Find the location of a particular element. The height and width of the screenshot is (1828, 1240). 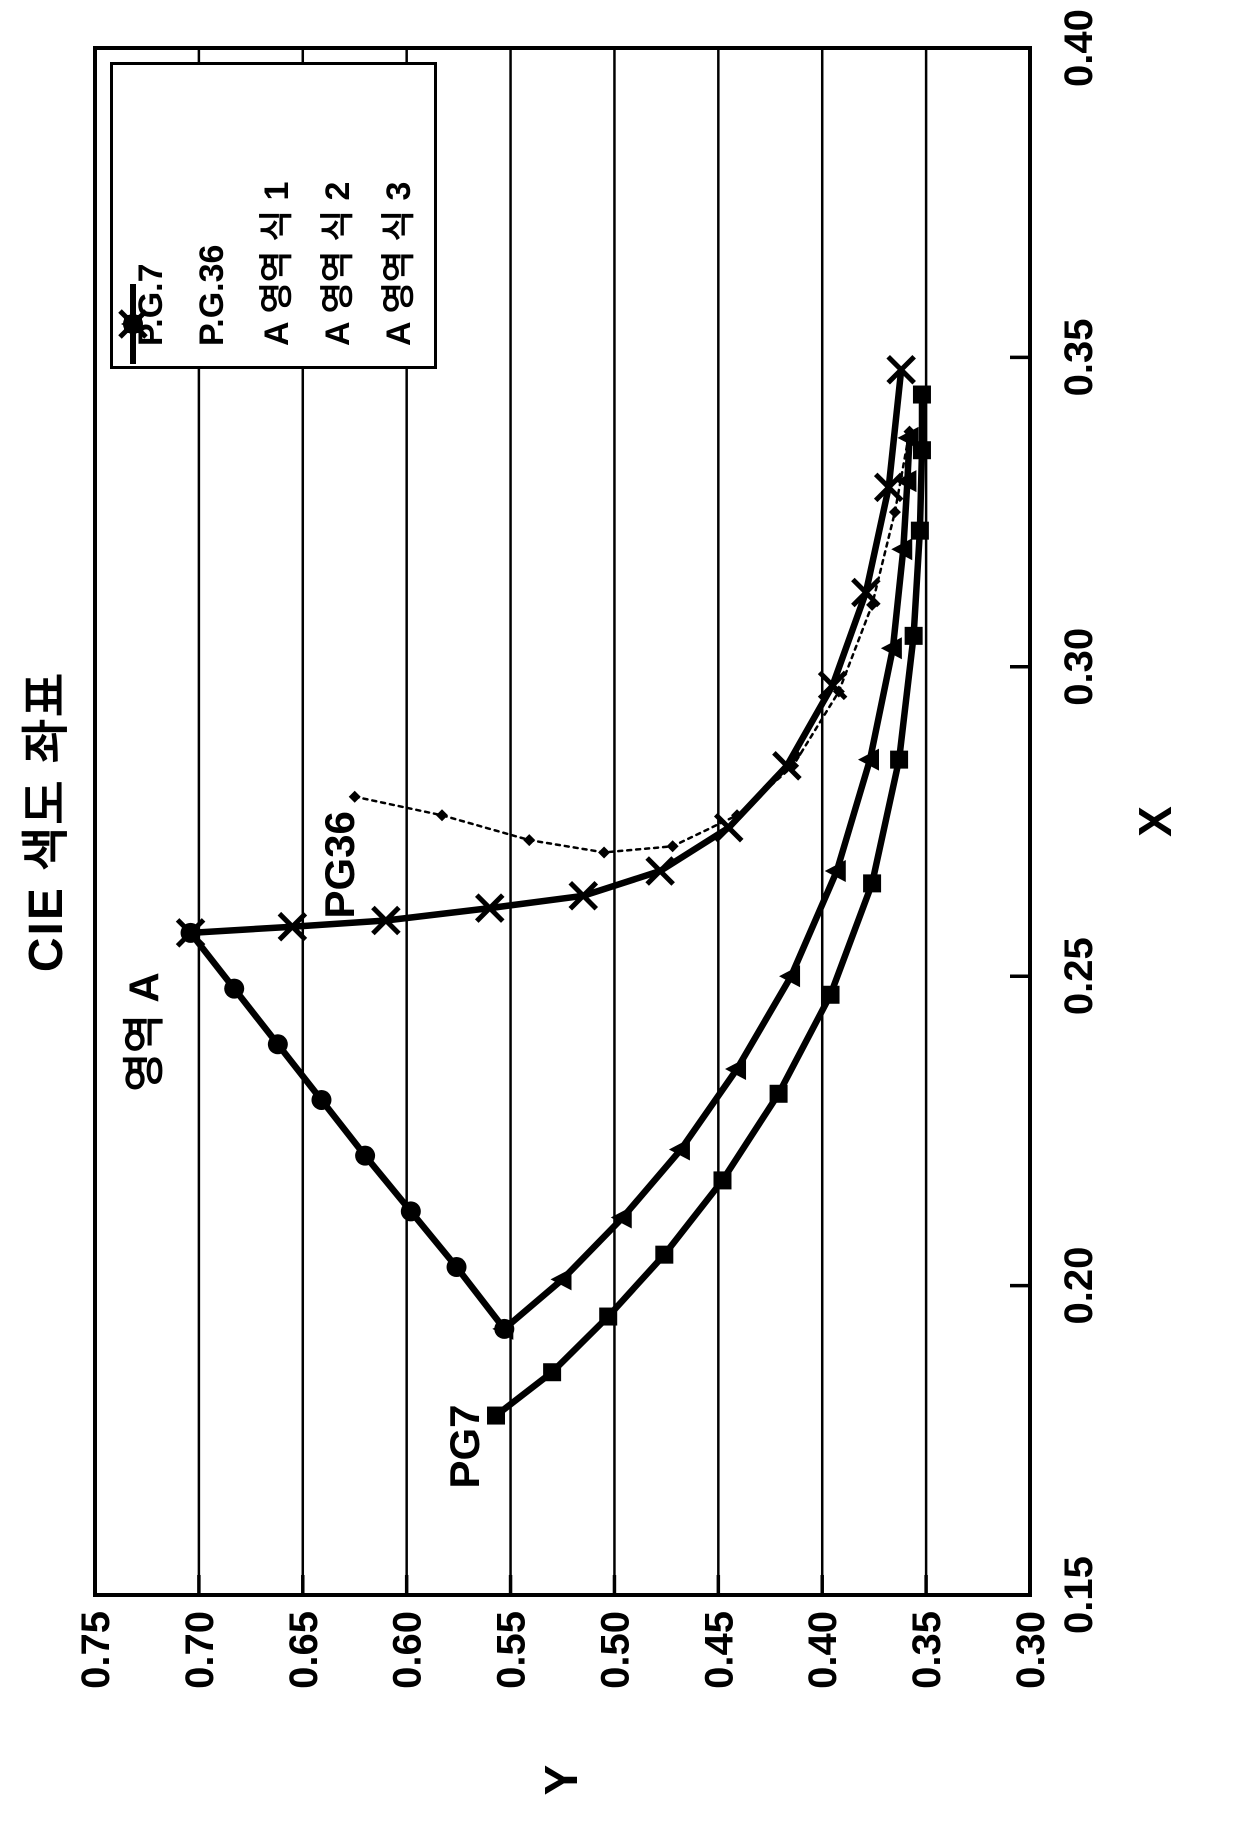

legend-item-label: A 영역 식 2 is located at coordinates (338, 263).